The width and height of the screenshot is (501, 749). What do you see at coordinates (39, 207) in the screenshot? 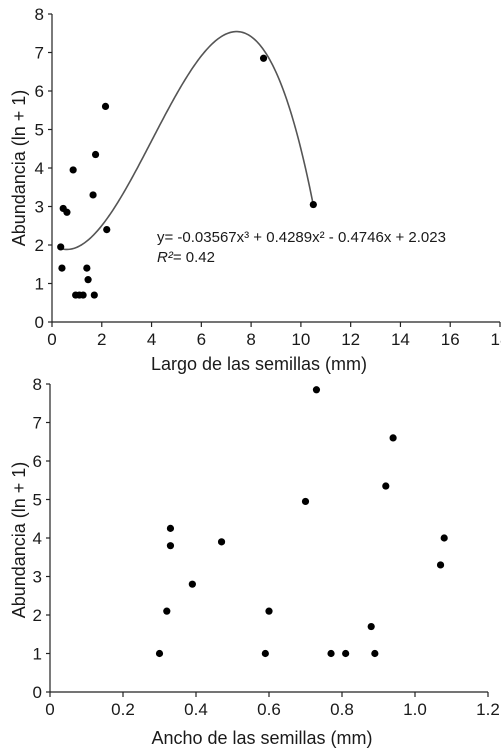
I see `chart-largo-y-tick-label: 3` at bounding box center [39, 207].